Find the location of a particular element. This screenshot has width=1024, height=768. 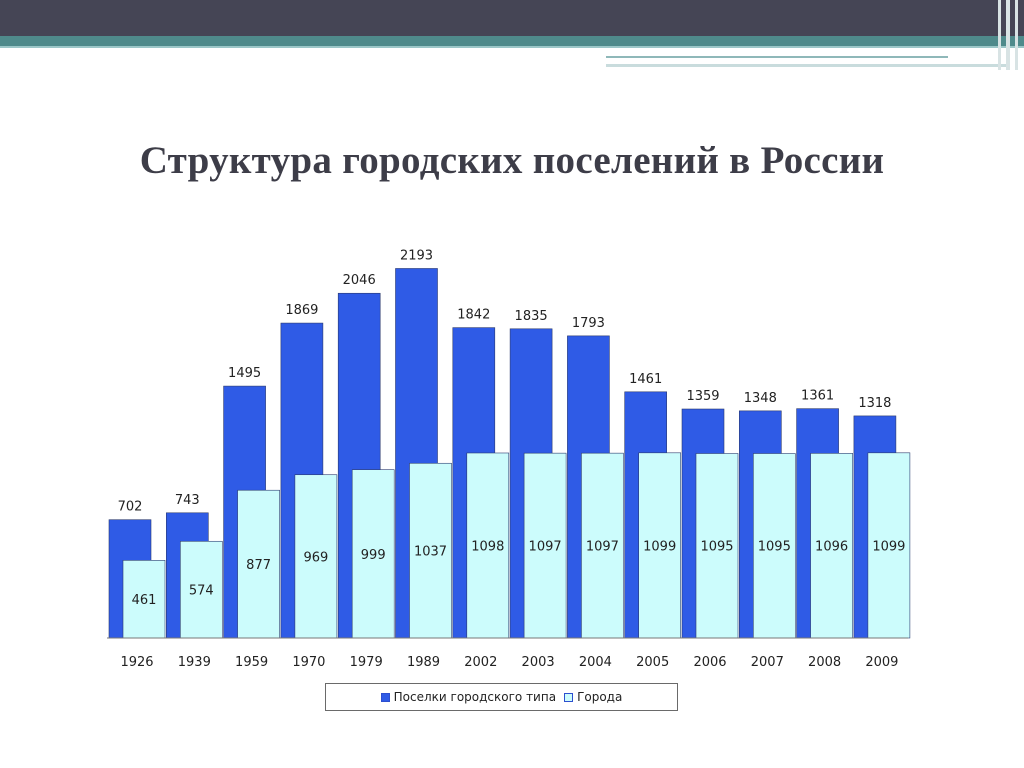

data-label-cities: 877 is located at coordinates (258, 565).